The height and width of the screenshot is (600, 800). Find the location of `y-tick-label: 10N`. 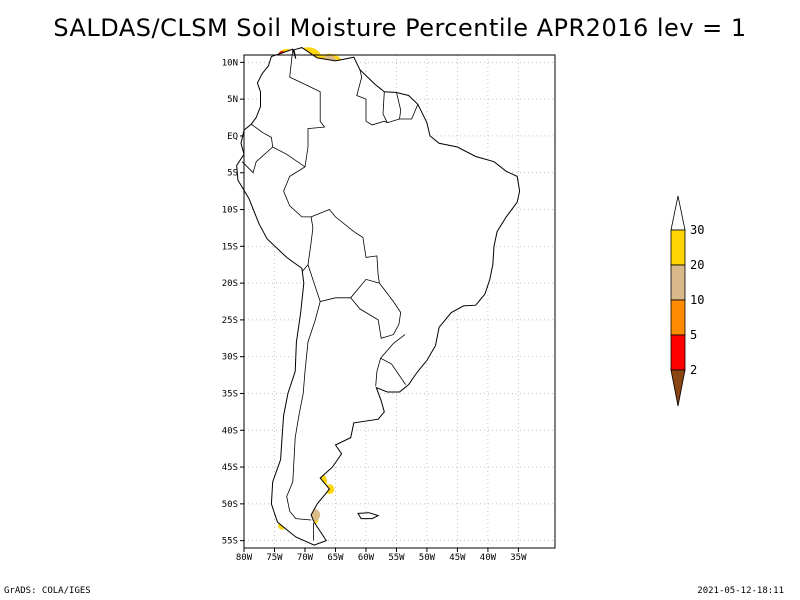

y-tick-label: 10N is located at coordinates (230, 63).